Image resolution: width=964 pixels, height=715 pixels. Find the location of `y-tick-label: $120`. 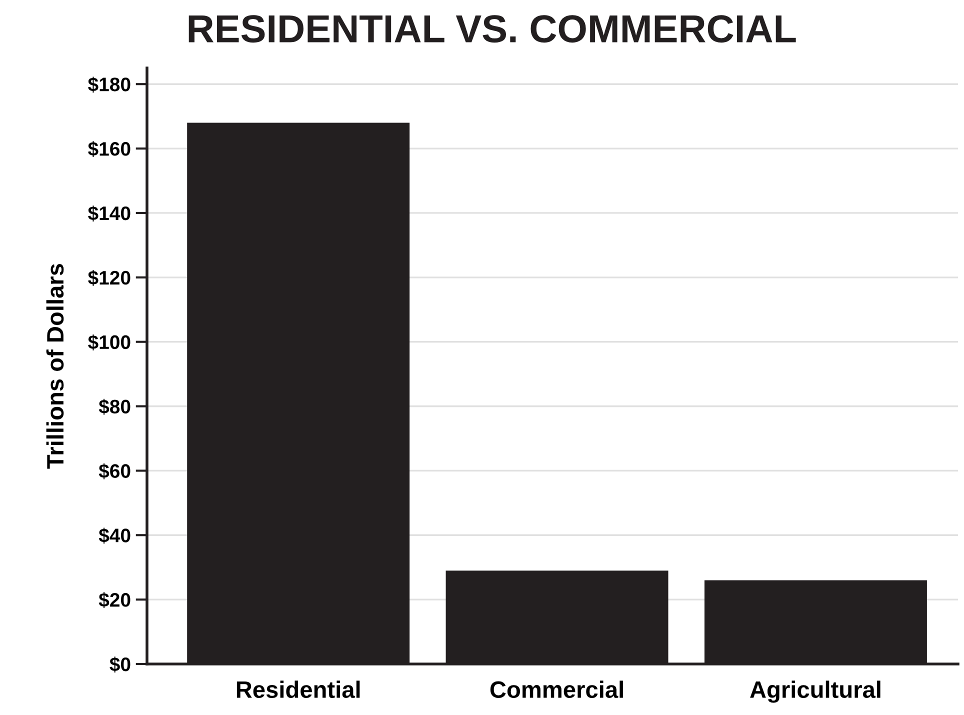

y-tick-label: $120 is located at coordinates (109, 278).